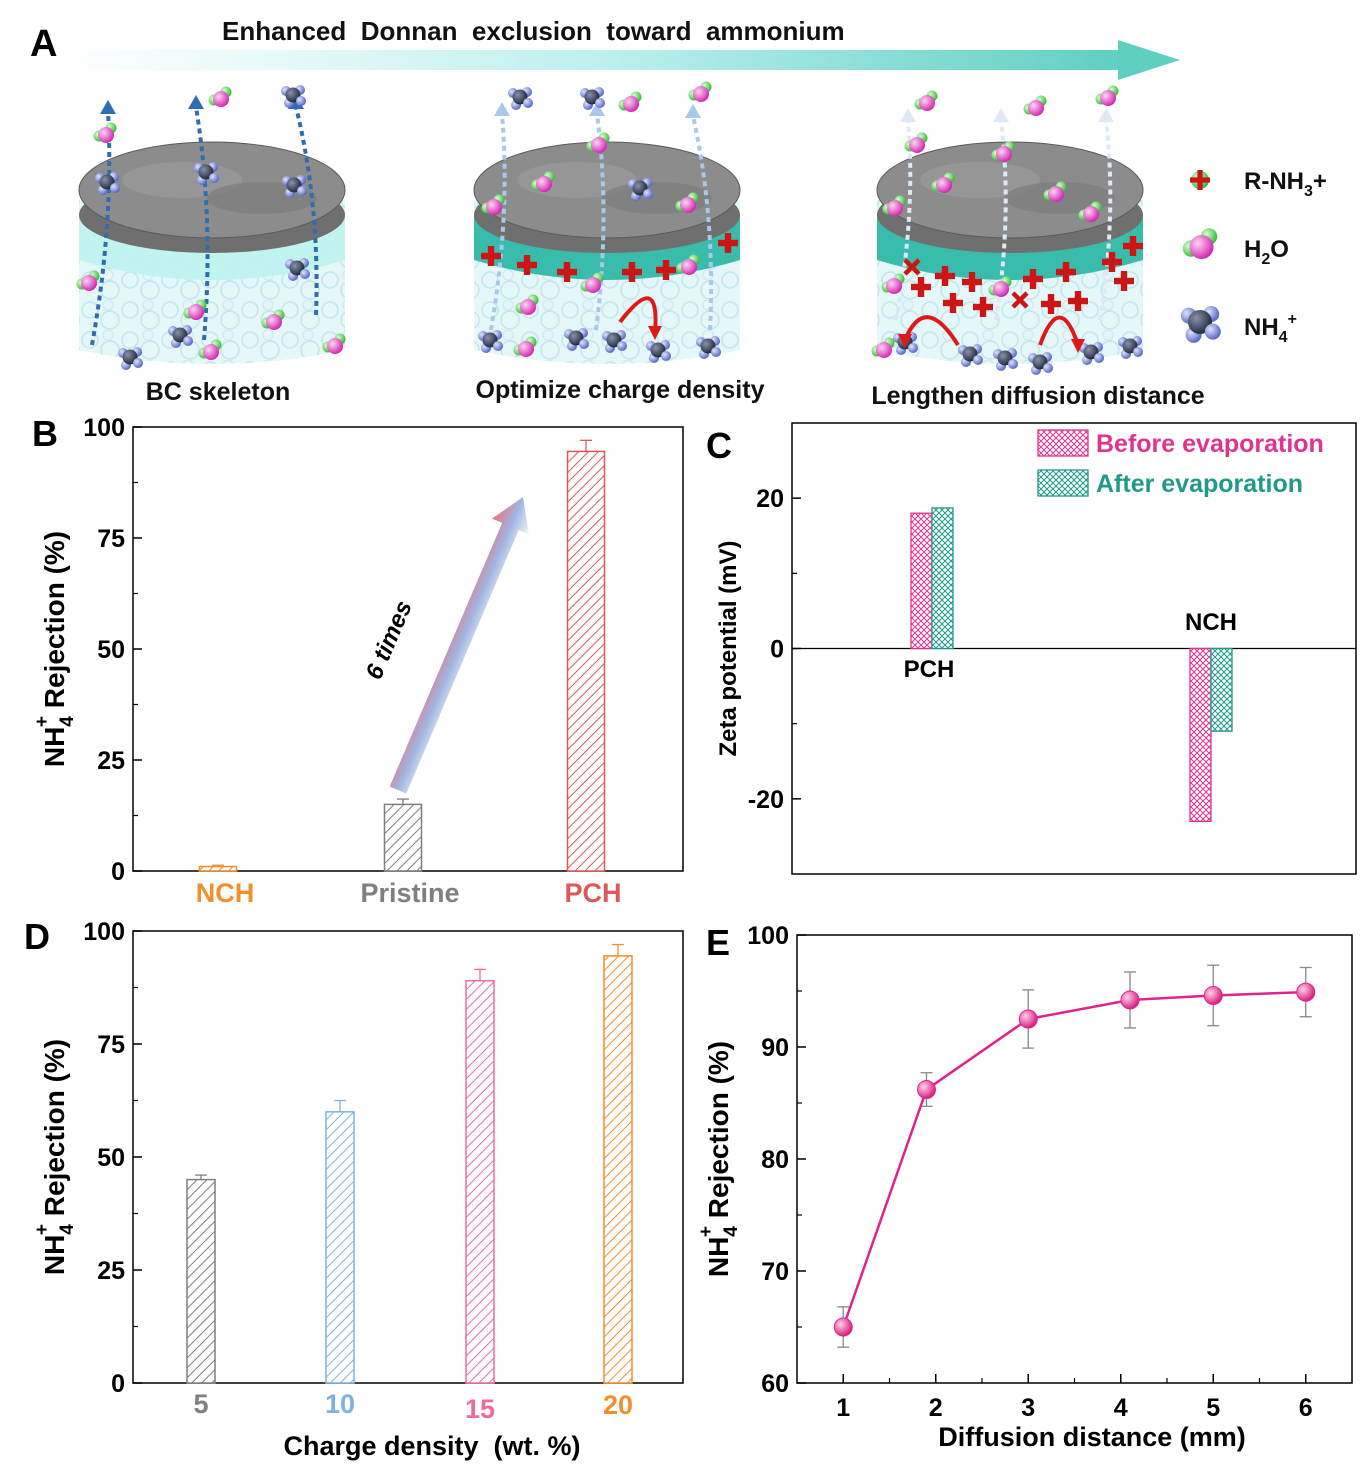 This screenshot has width=1367, height=1468. Describe the element at coordinates (766, 800) in the screenshot. I see `y-tick-label: -20` at that location.